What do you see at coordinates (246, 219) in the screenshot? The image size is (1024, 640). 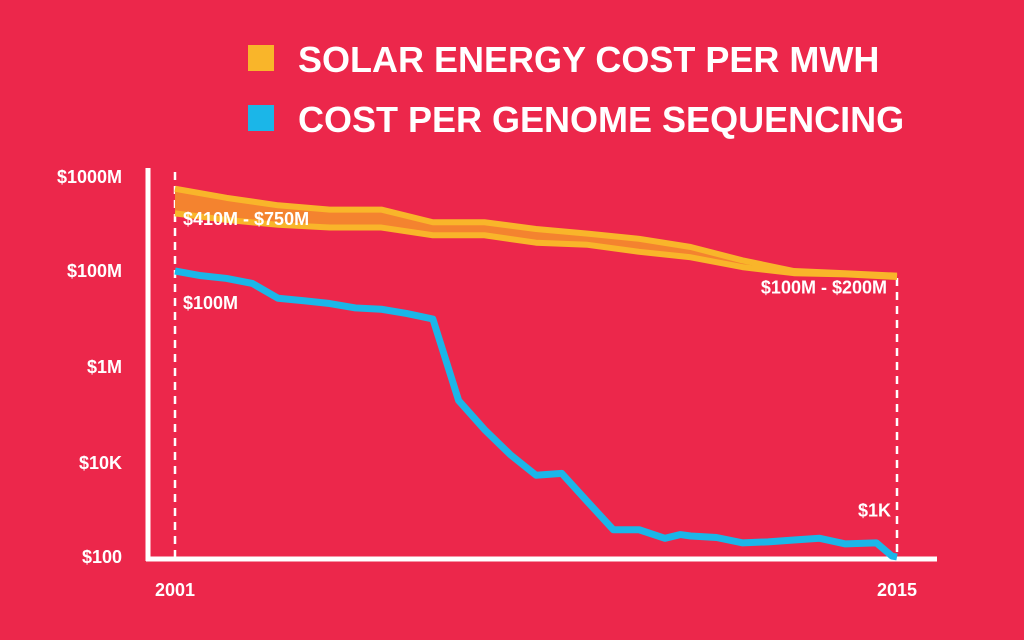 I see `annotation-label: $410M - $750M` at bounding box center [246, 219].